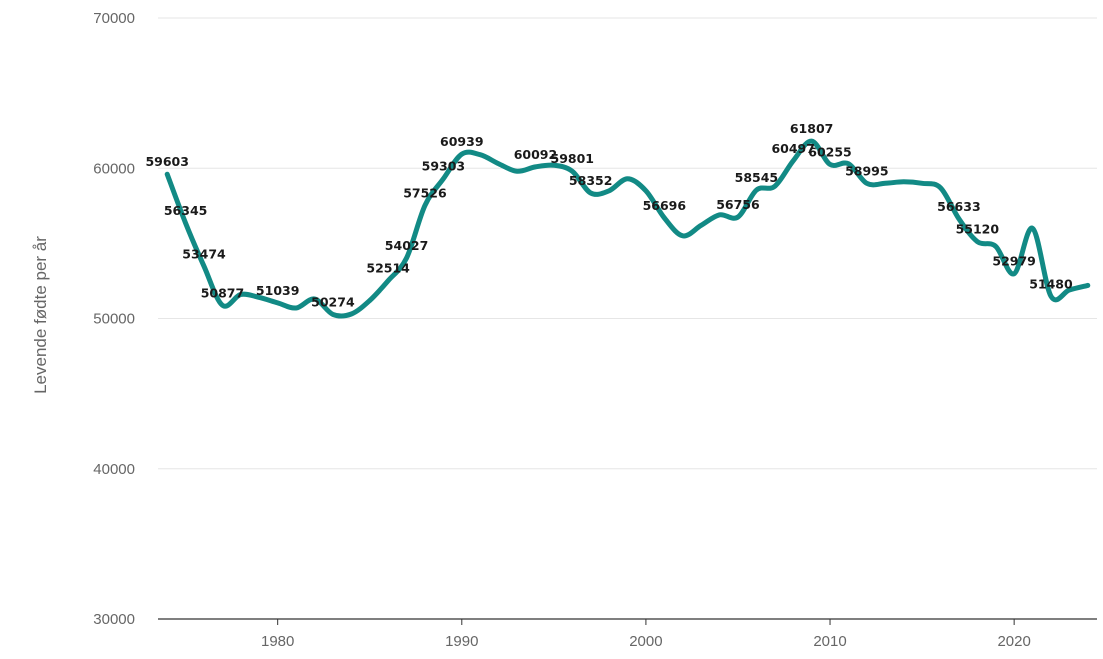 The image size is (1103, 659). What do you see at coordinates (978, 229) in the screenshot?
I see `data-label-2018: 55120` at bounding box center [978, 229].